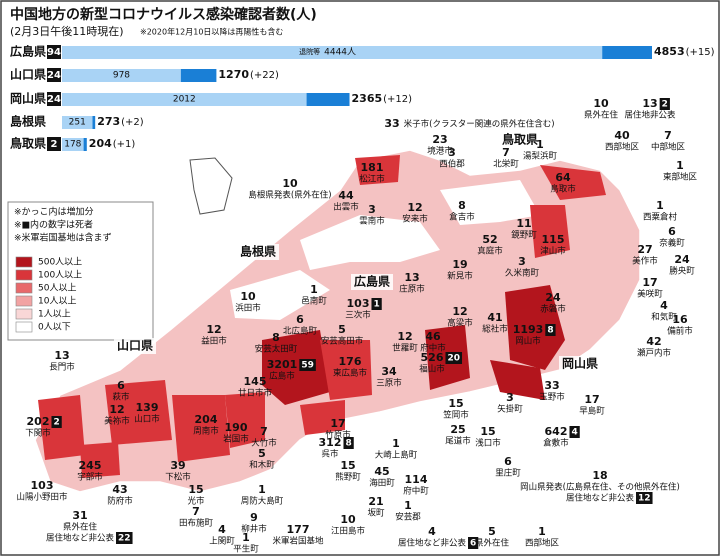 Image resolution: width=720 pixels, height=556 pixels. Describe the element at coordinates (440, 151) in the screenshot. I see `place-name: 境港市` at that location.